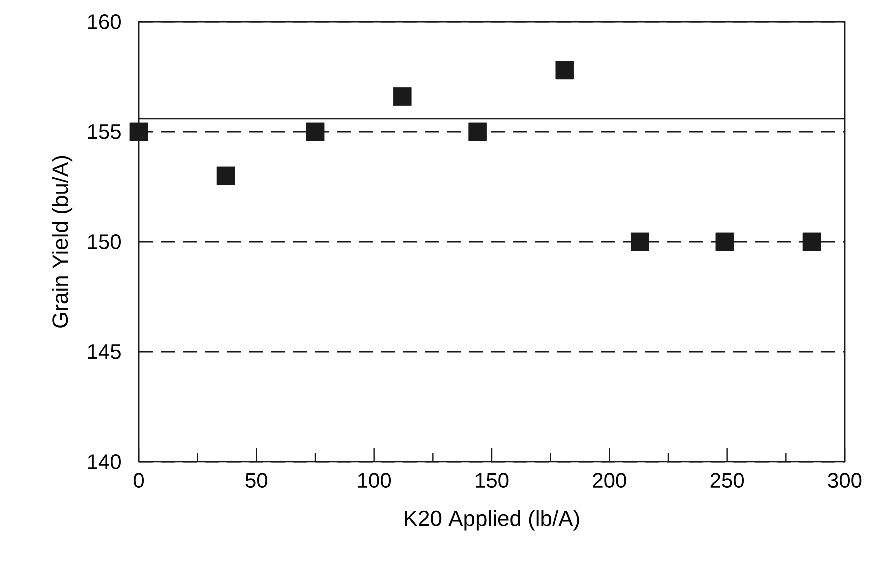 The width and height of the screenshot is (873, 572). I want to click on x-tick-label: 300, so click(845, 480).